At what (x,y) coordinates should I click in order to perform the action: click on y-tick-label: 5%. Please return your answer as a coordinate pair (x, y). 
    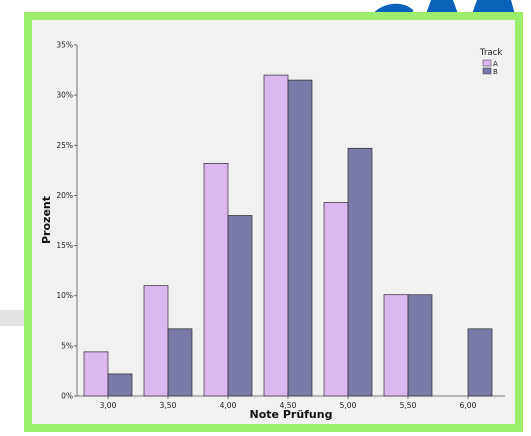
    Looking at the image, I should click on (67, 345).